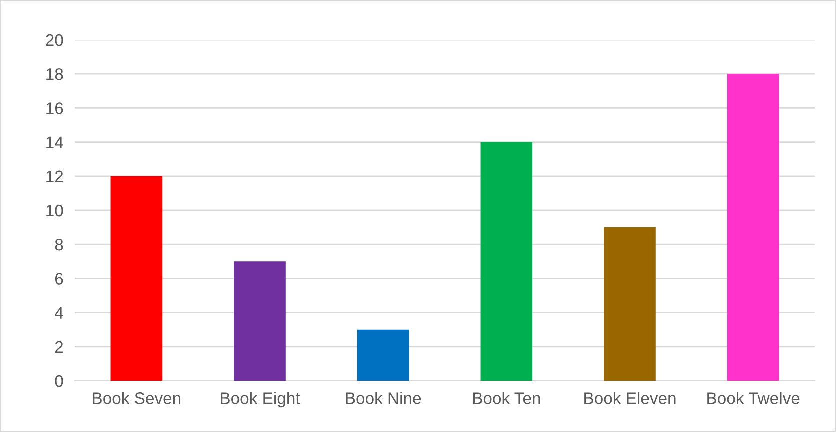  I want to click on x-tick-label: Book Eight, so click(260, 400).